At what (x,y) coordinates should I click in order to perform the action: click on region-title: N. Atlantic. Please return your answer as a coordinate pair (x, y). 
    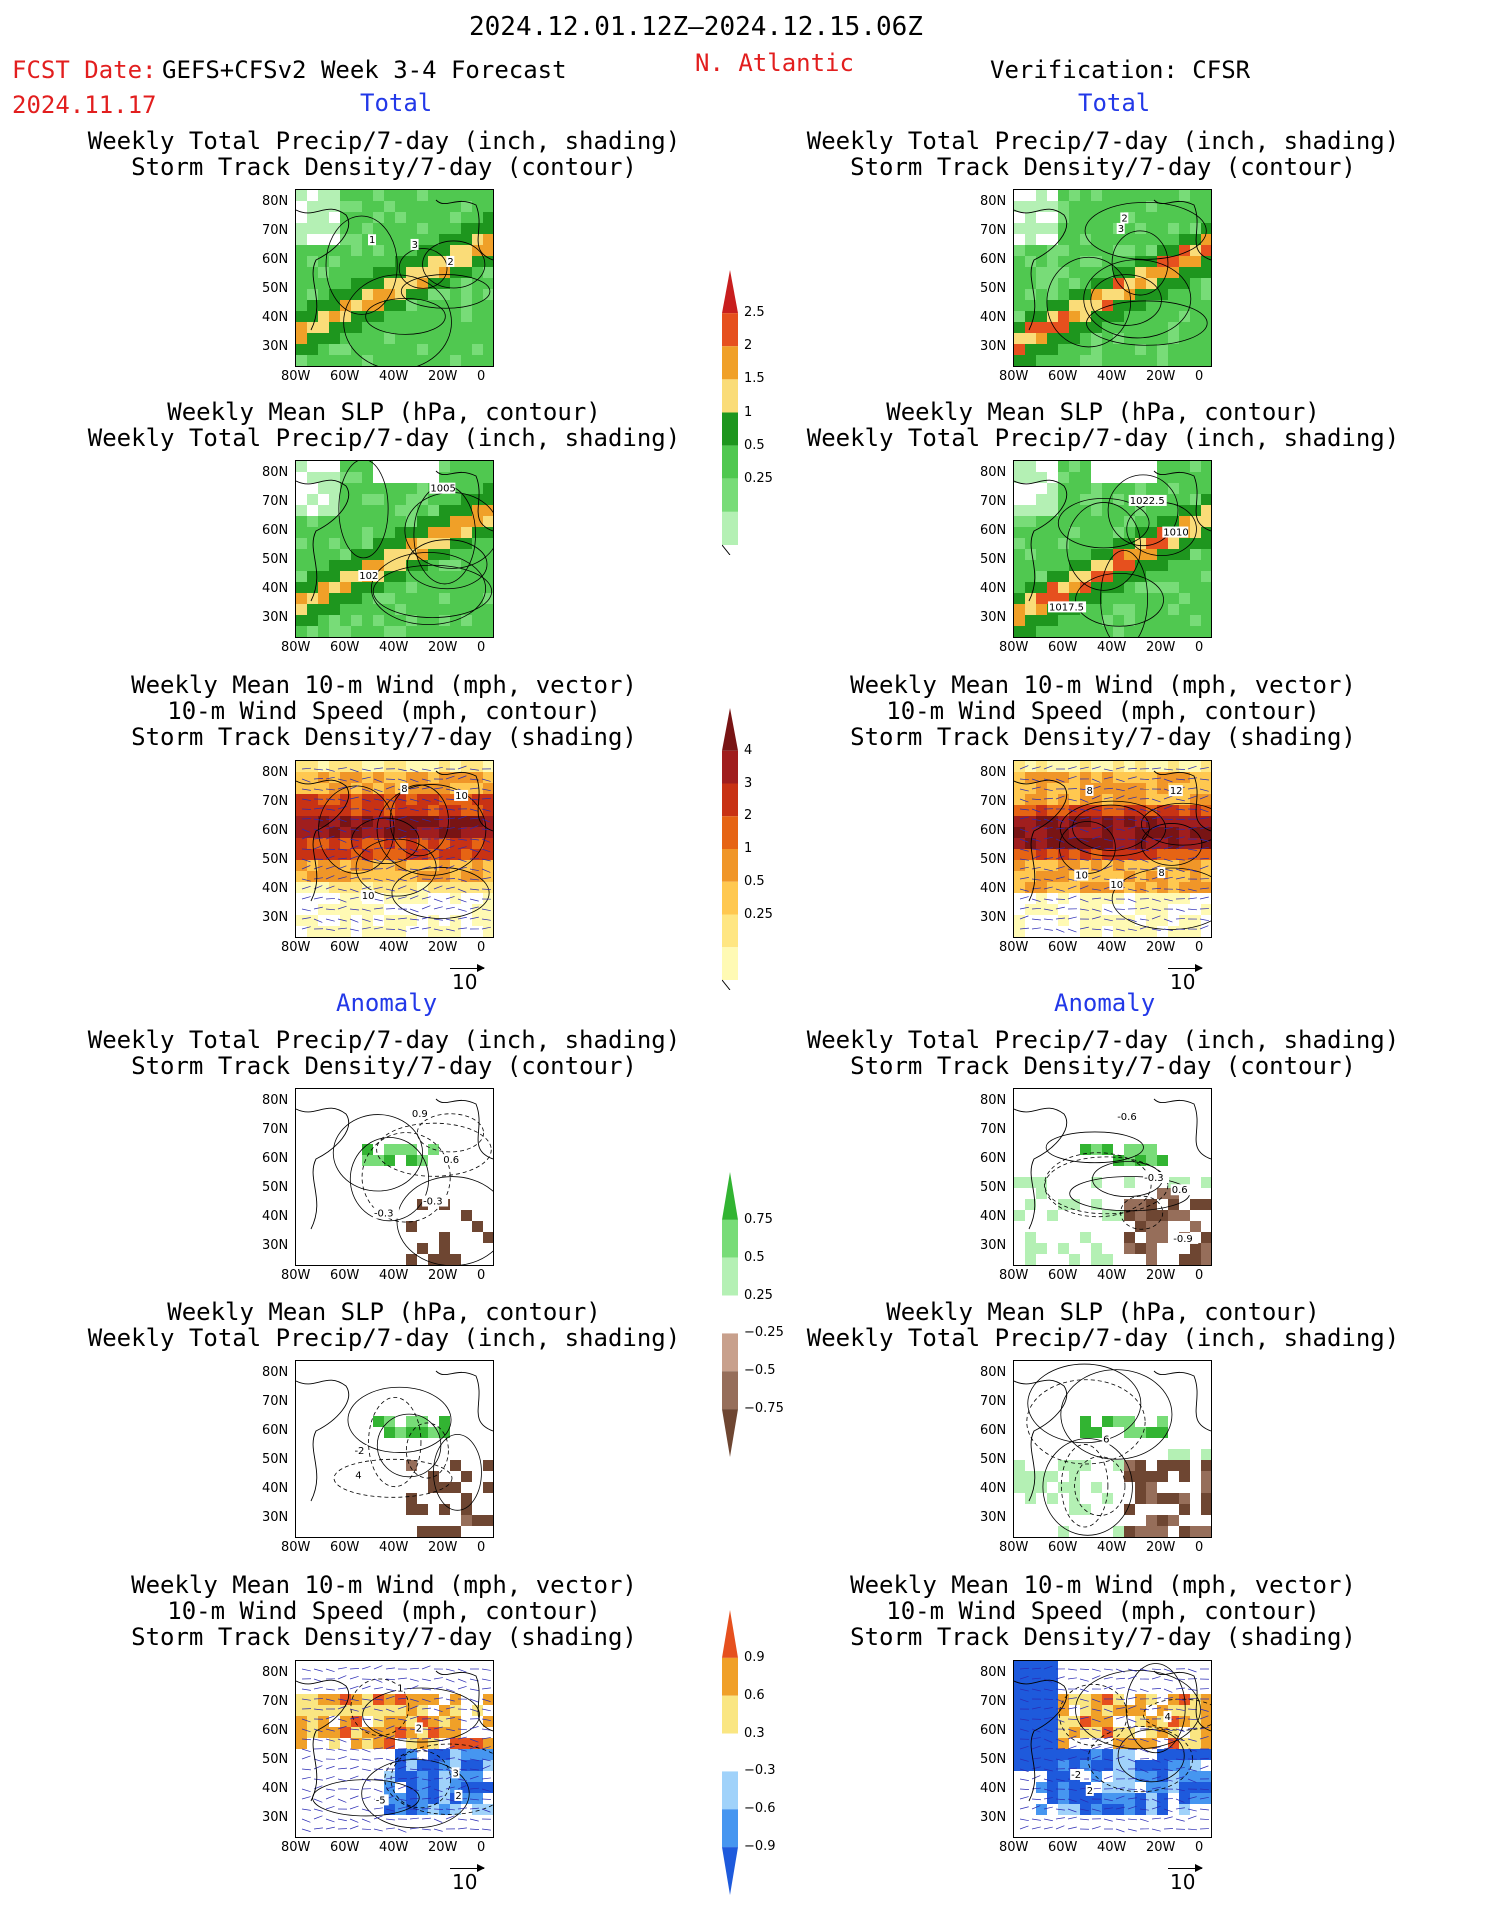
    Looking at the image, I should click on (774, 63).